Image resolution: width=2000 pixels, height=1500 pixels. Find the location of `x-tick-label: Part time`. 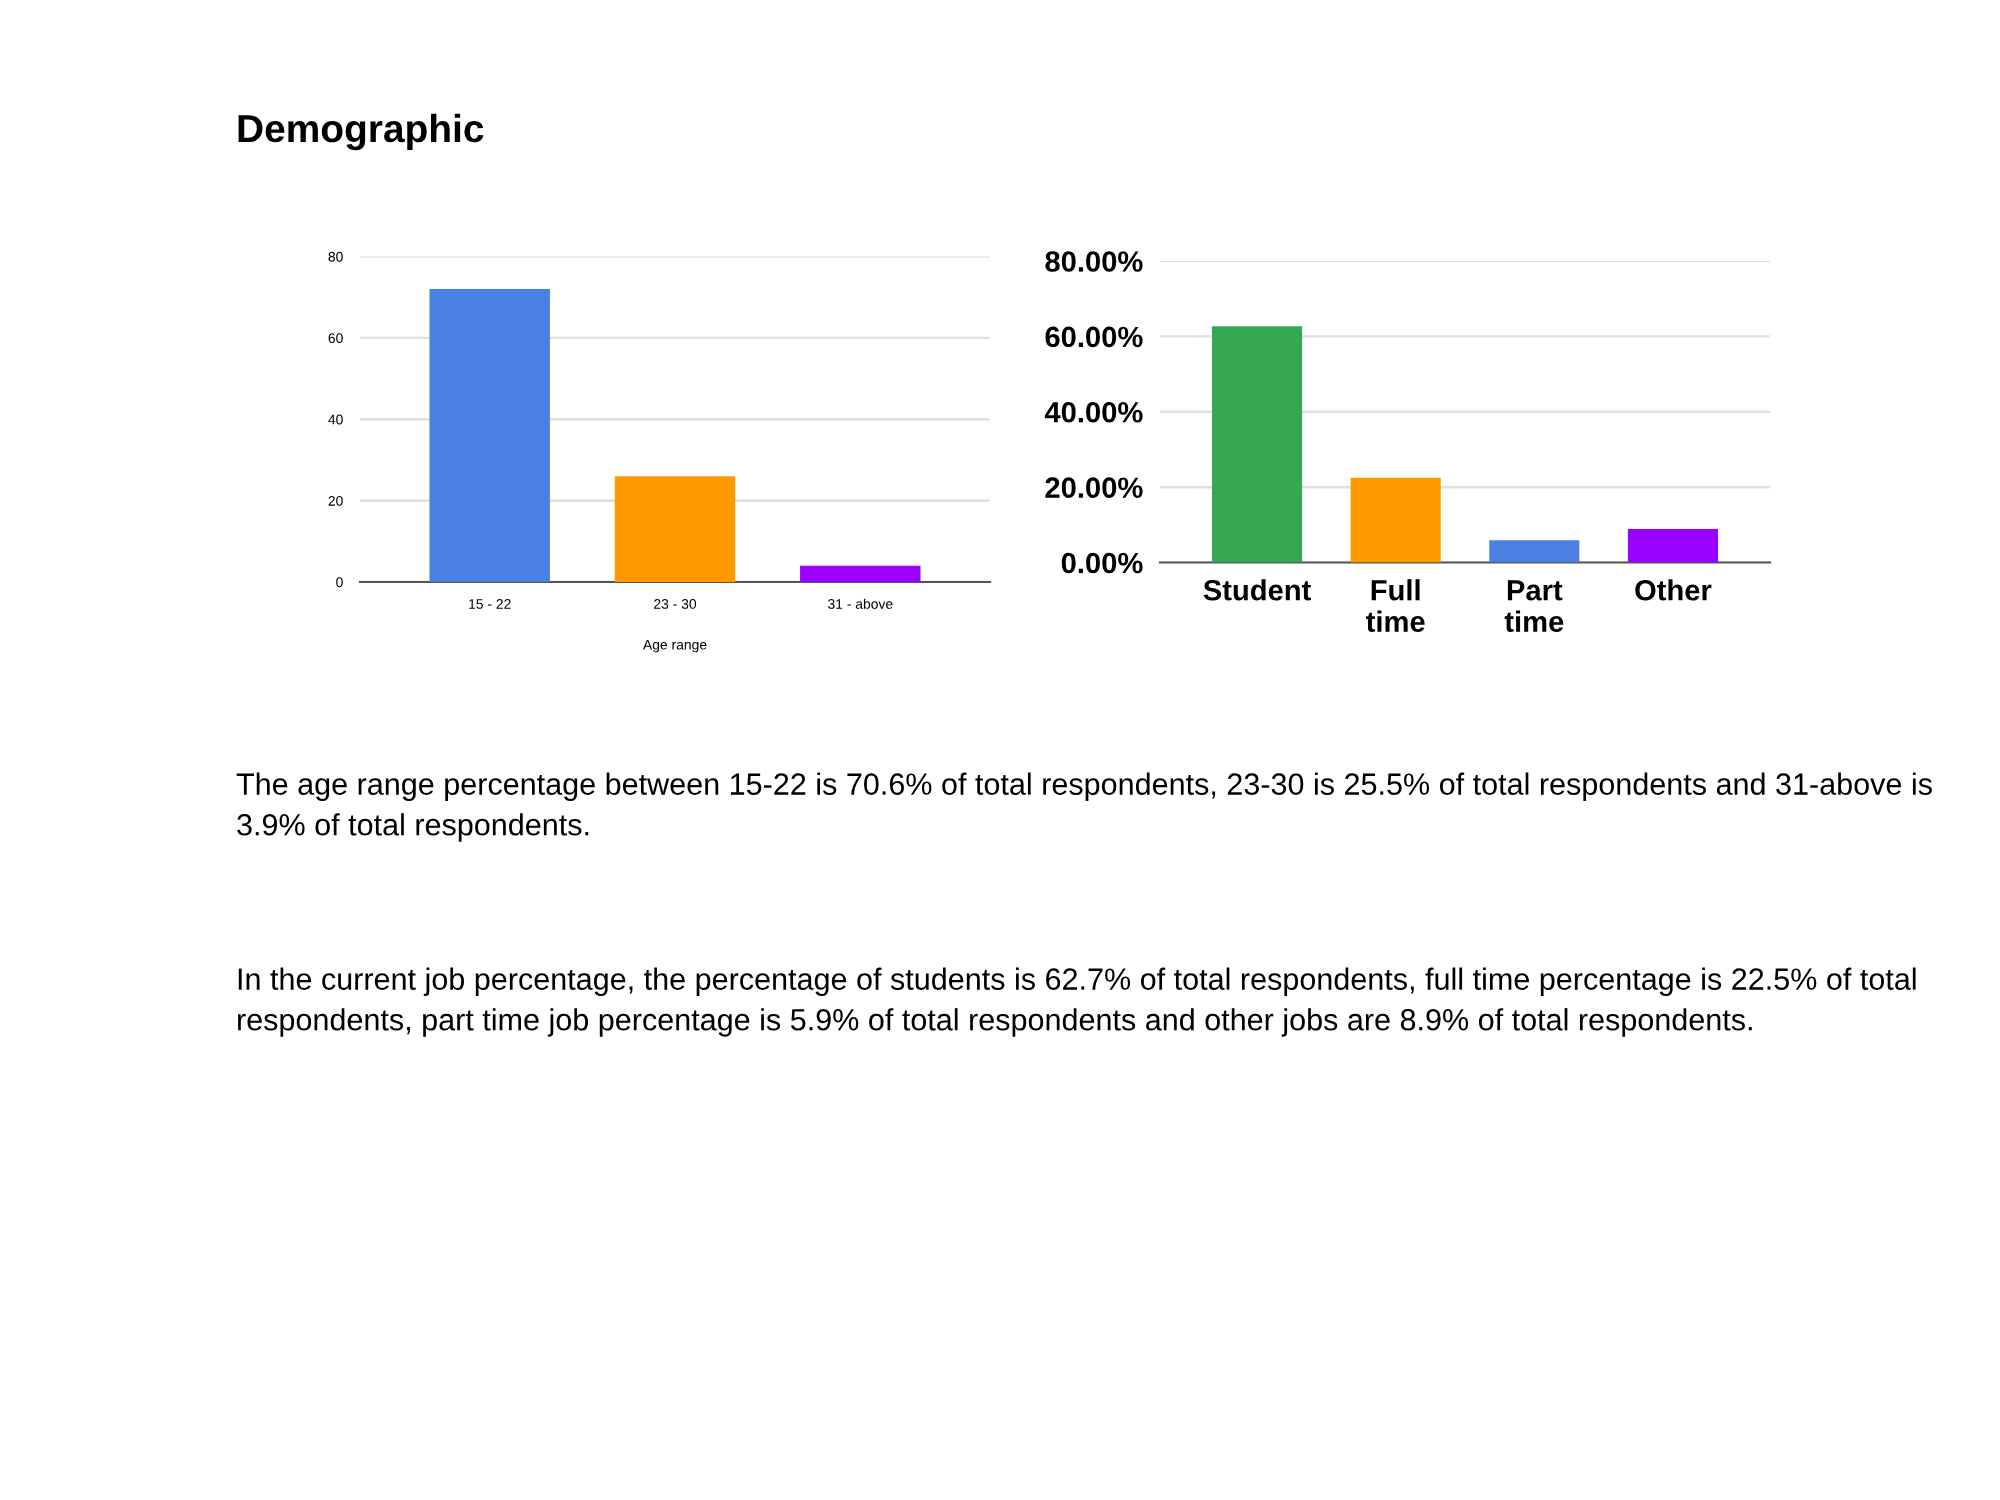

x-tick-label: Part time is located at coordinates (1534, 606).